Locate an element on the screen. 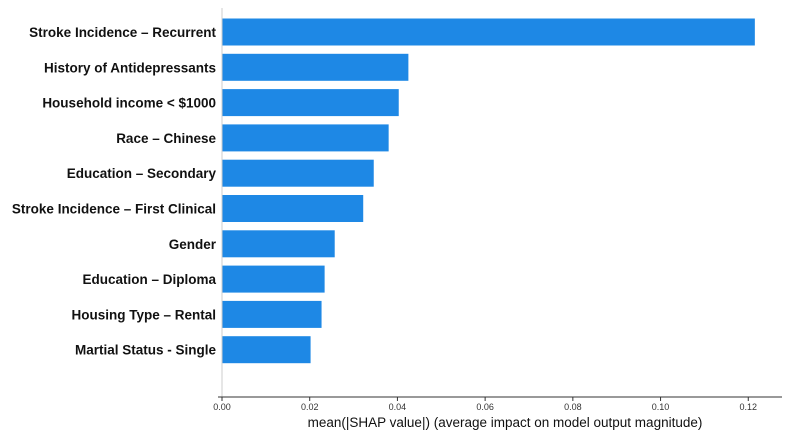 The width and height of the screenshot is (790, 440). x-tick-label: 0.06 is located at coordinates (485, 407).